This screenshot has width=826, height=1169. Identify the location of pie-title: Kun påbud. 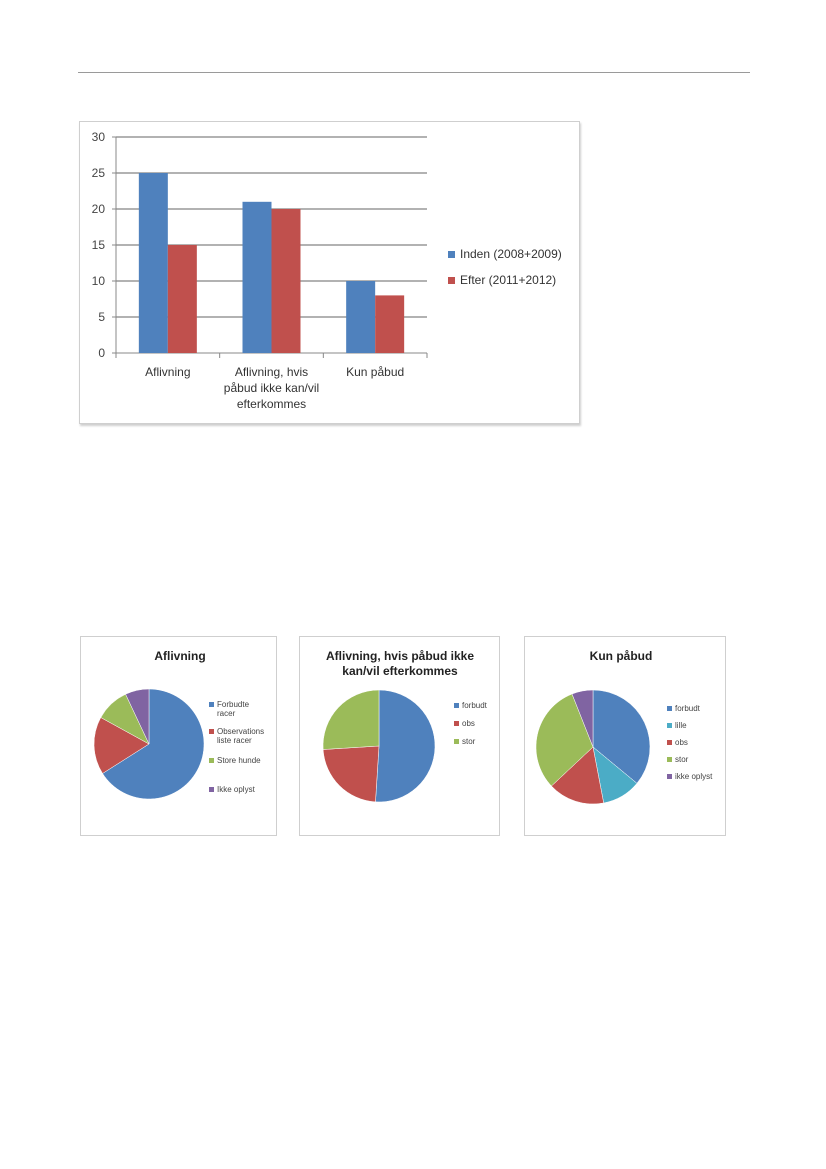
(621, 656).